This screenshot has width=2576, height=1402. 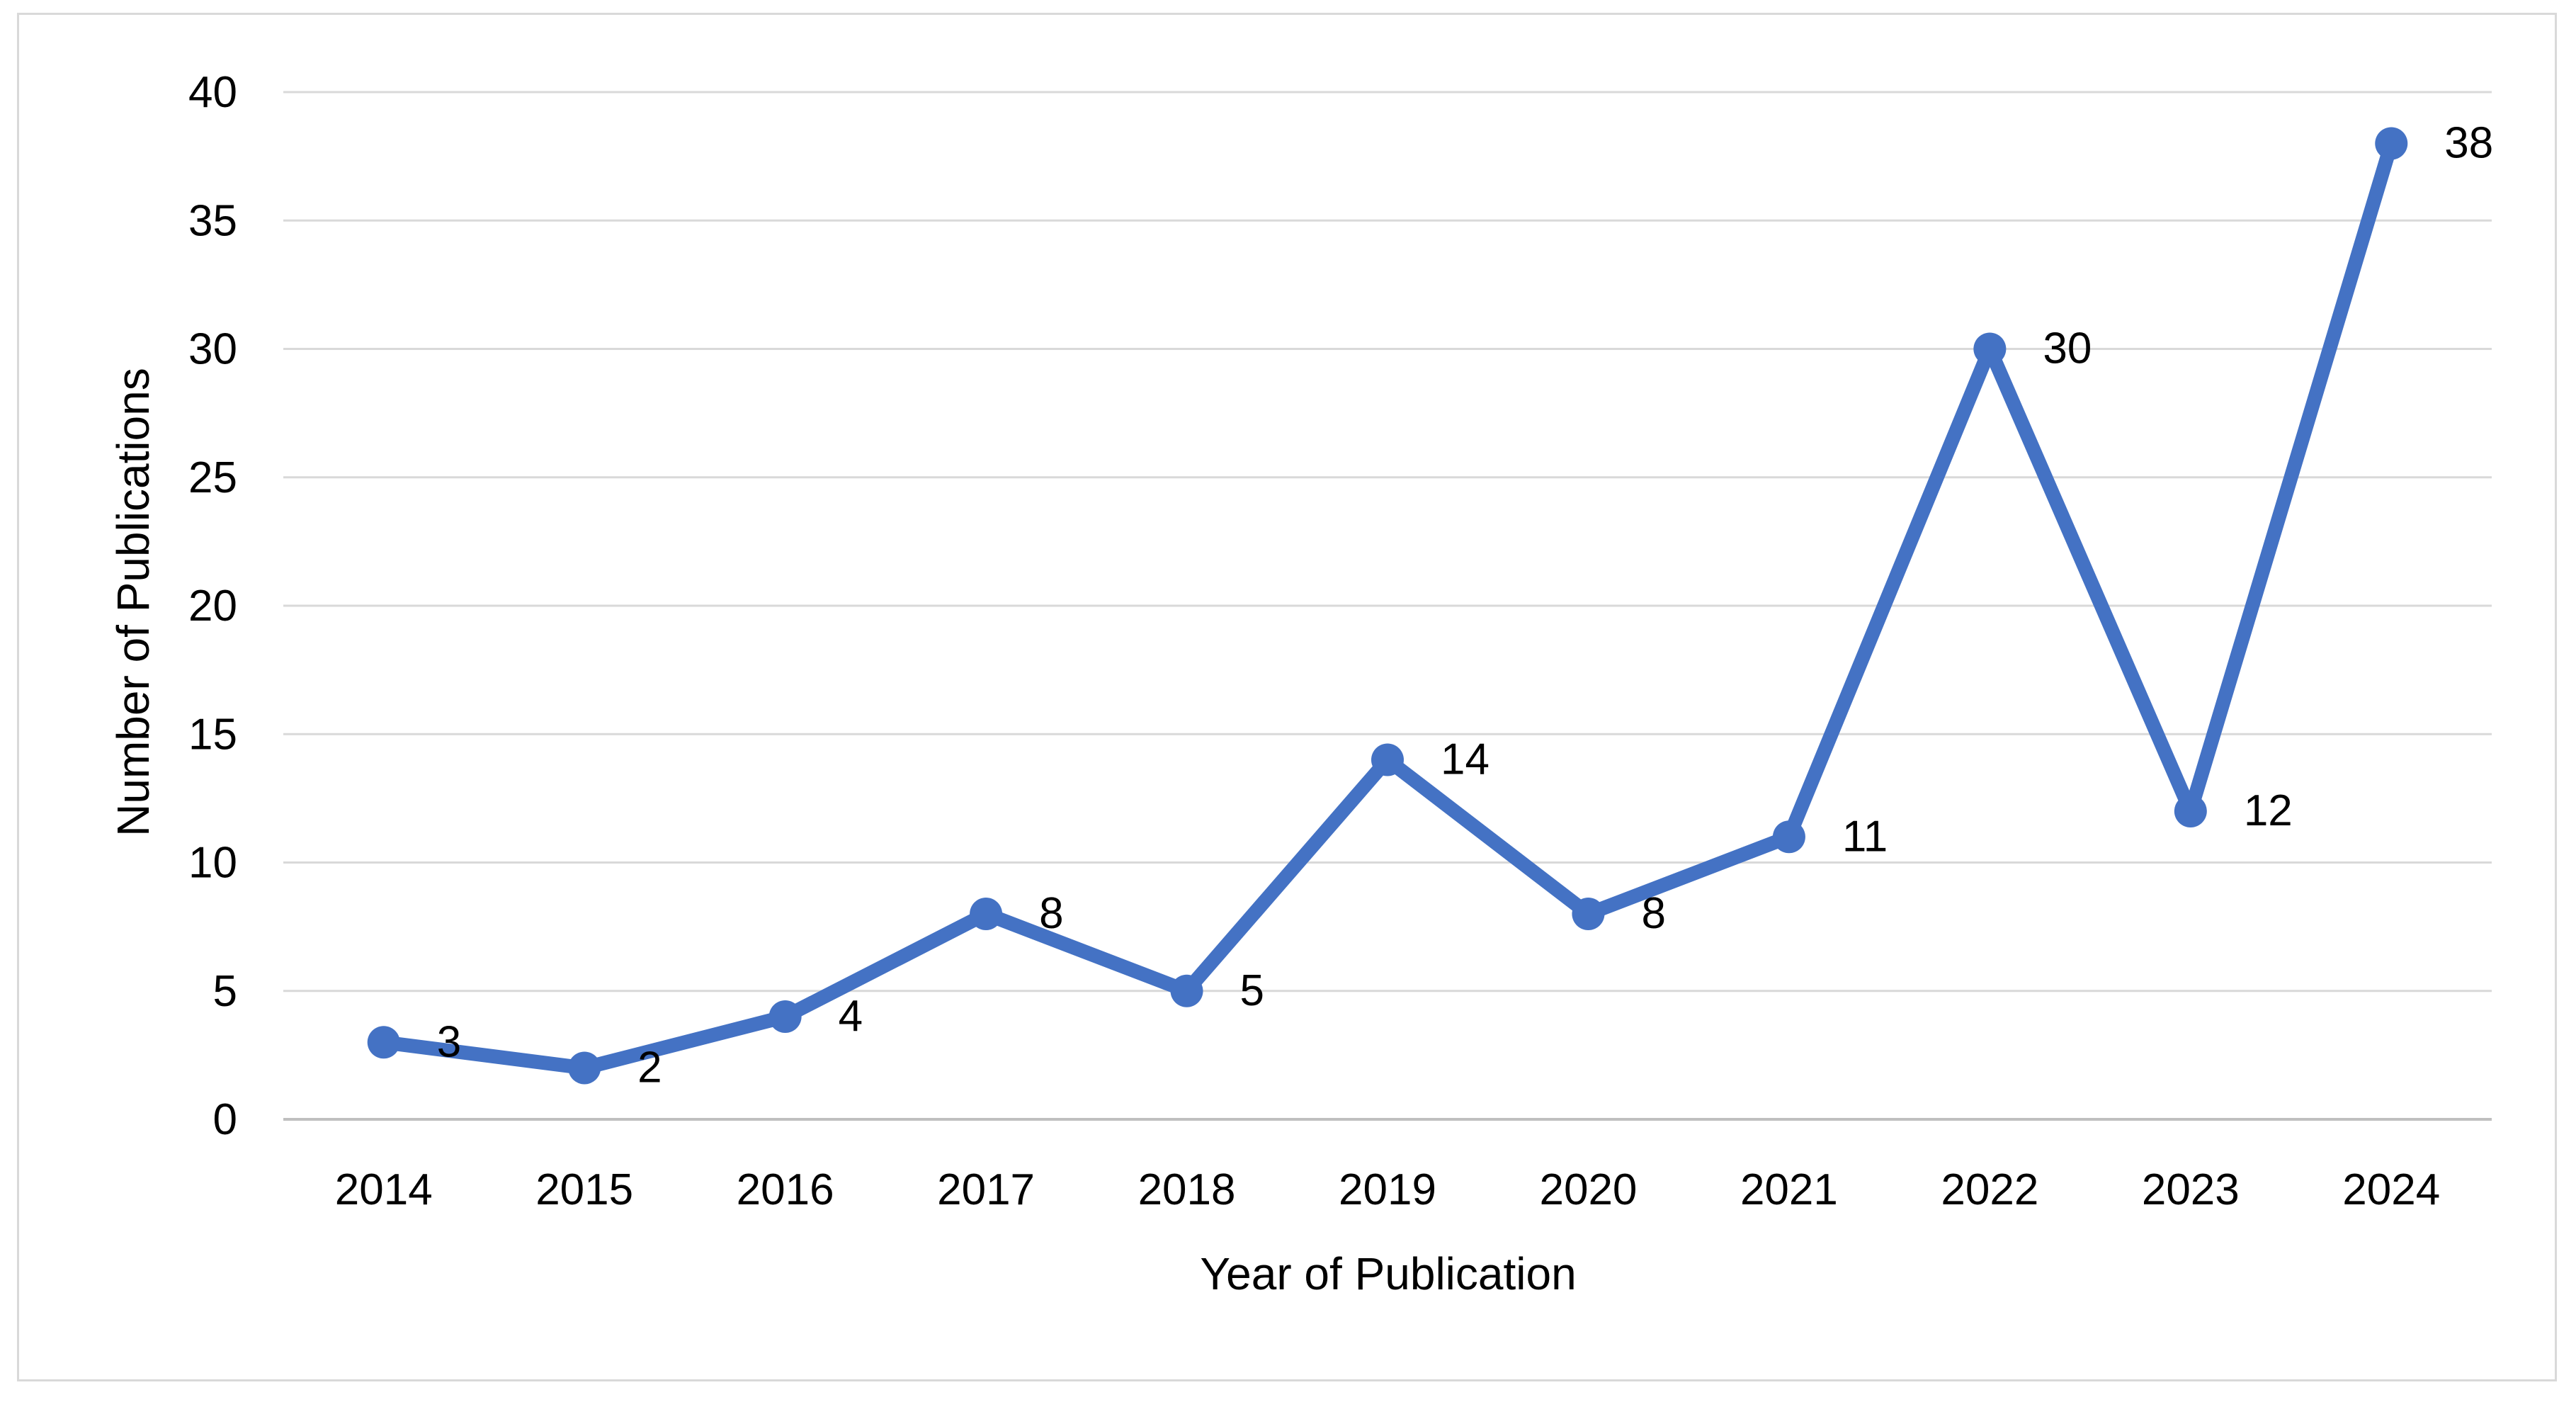 I want to click on data-label: 30, so click(x=2067, y=348).